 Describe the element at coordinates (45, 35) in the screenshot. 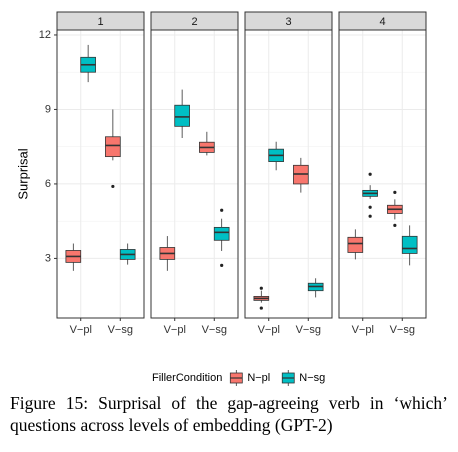

I see `y-tick-label: 12` at that location.